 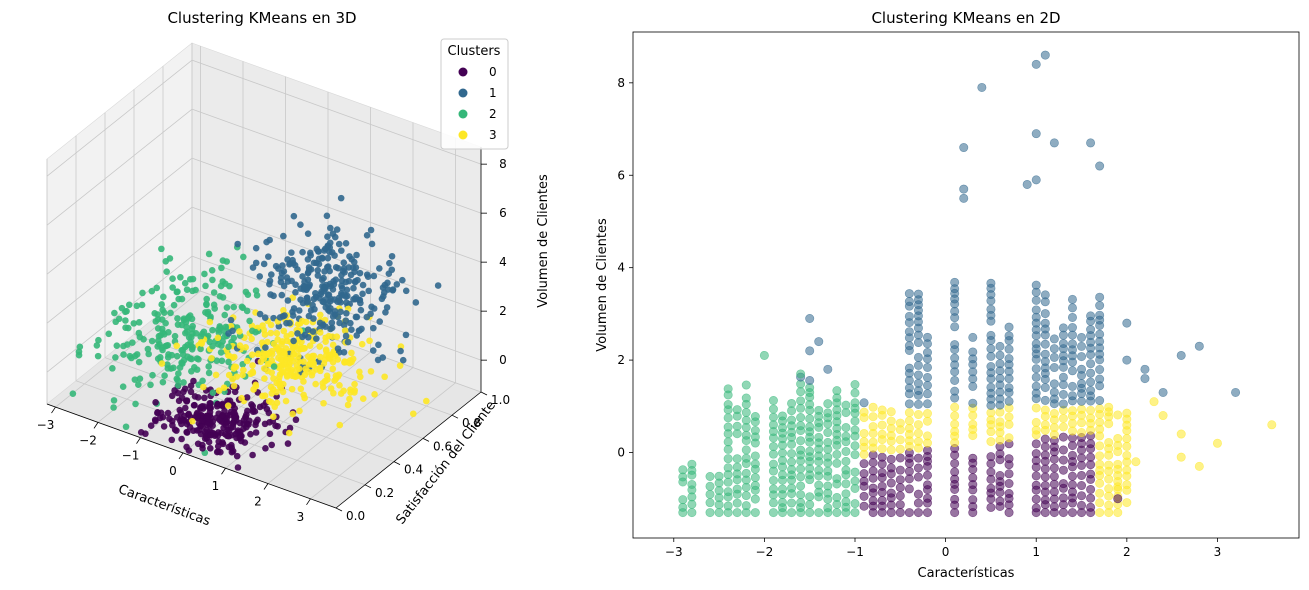 I want to click on grid-x-floor, so click(x=383, y=441).